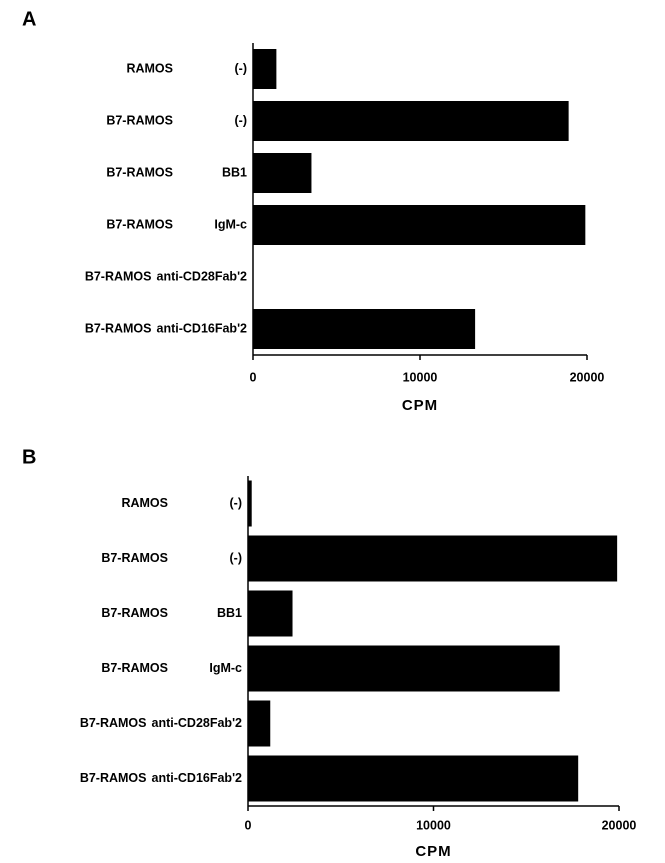  What do you see at coordinates (29, 19) in the screenshot?
I see `panel-label: A` at bounding box center [29, 19].